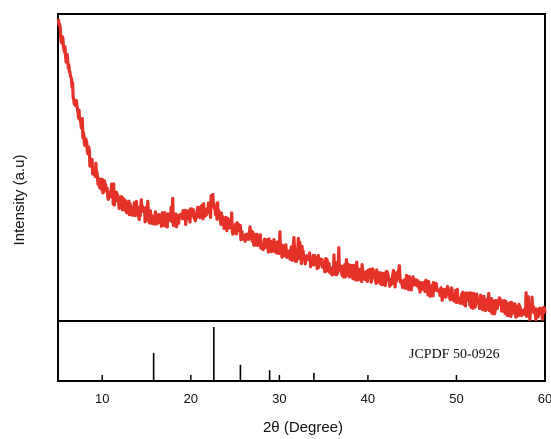 The image size is (551, 439). Describe the element at coordinates (191, 398) in the screenshot. I see `x-tick-label: 20` at that location.